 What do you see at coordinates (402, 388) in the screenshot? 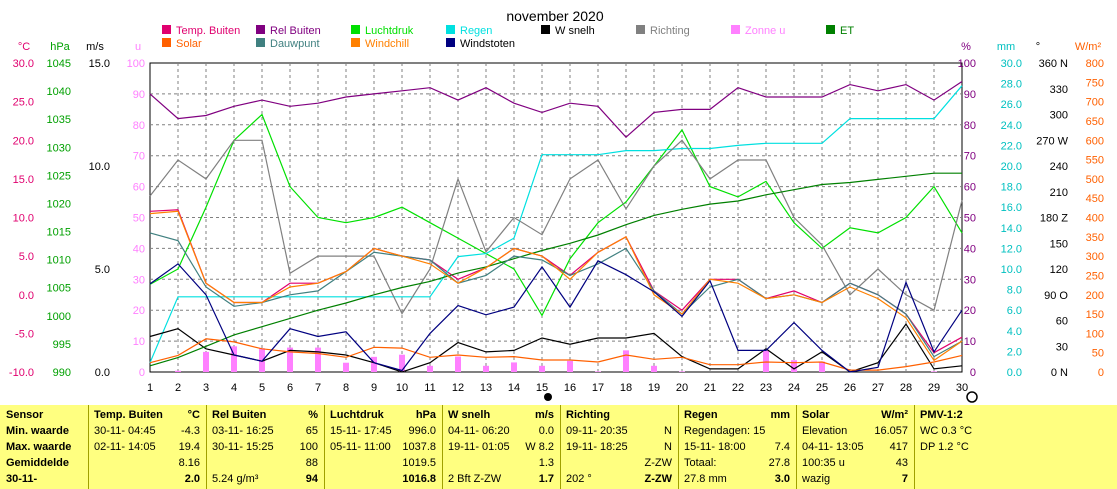
I see `x-tick-label: 10` at bounding box center [402, 388].